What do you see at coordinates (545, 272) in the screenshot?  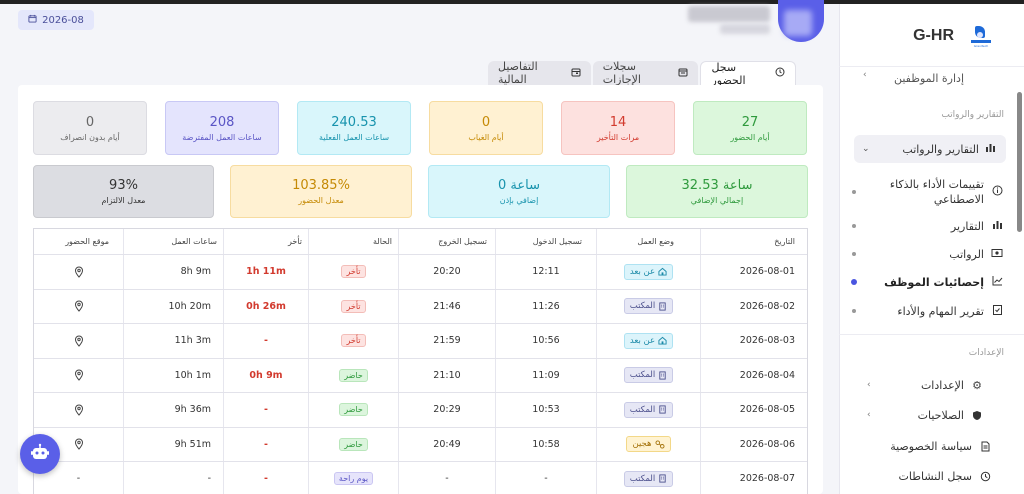 I see `cell-check-in: 12:11` at bounding box center [545, 272].